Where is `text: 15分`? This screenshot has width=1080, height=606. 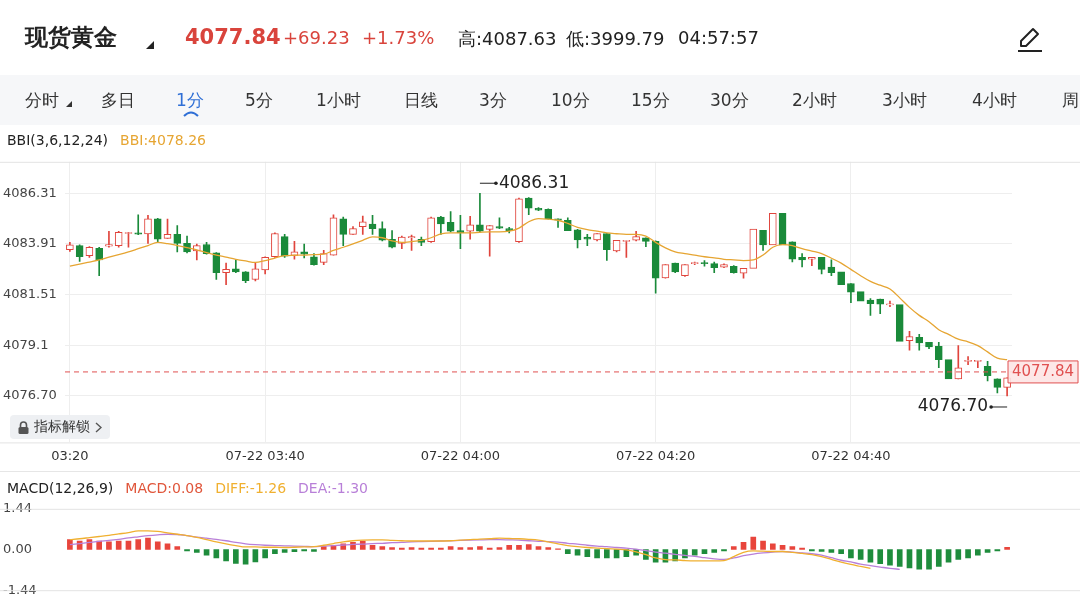
text: 15分 is located at coordinates (650, 100).